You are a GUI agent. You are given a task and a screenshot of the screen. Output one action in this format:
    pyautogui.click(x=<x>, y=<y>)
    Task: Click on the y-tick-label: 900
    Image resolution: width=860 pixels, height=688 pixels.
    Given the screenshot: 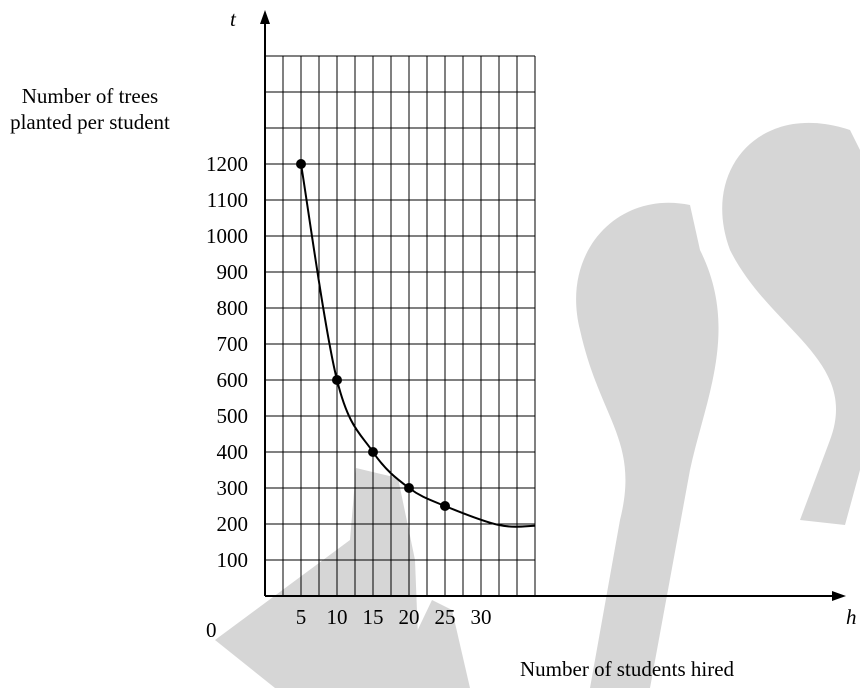 What is the action you would take?
    pyautogui.click(x=233, y=272)
    